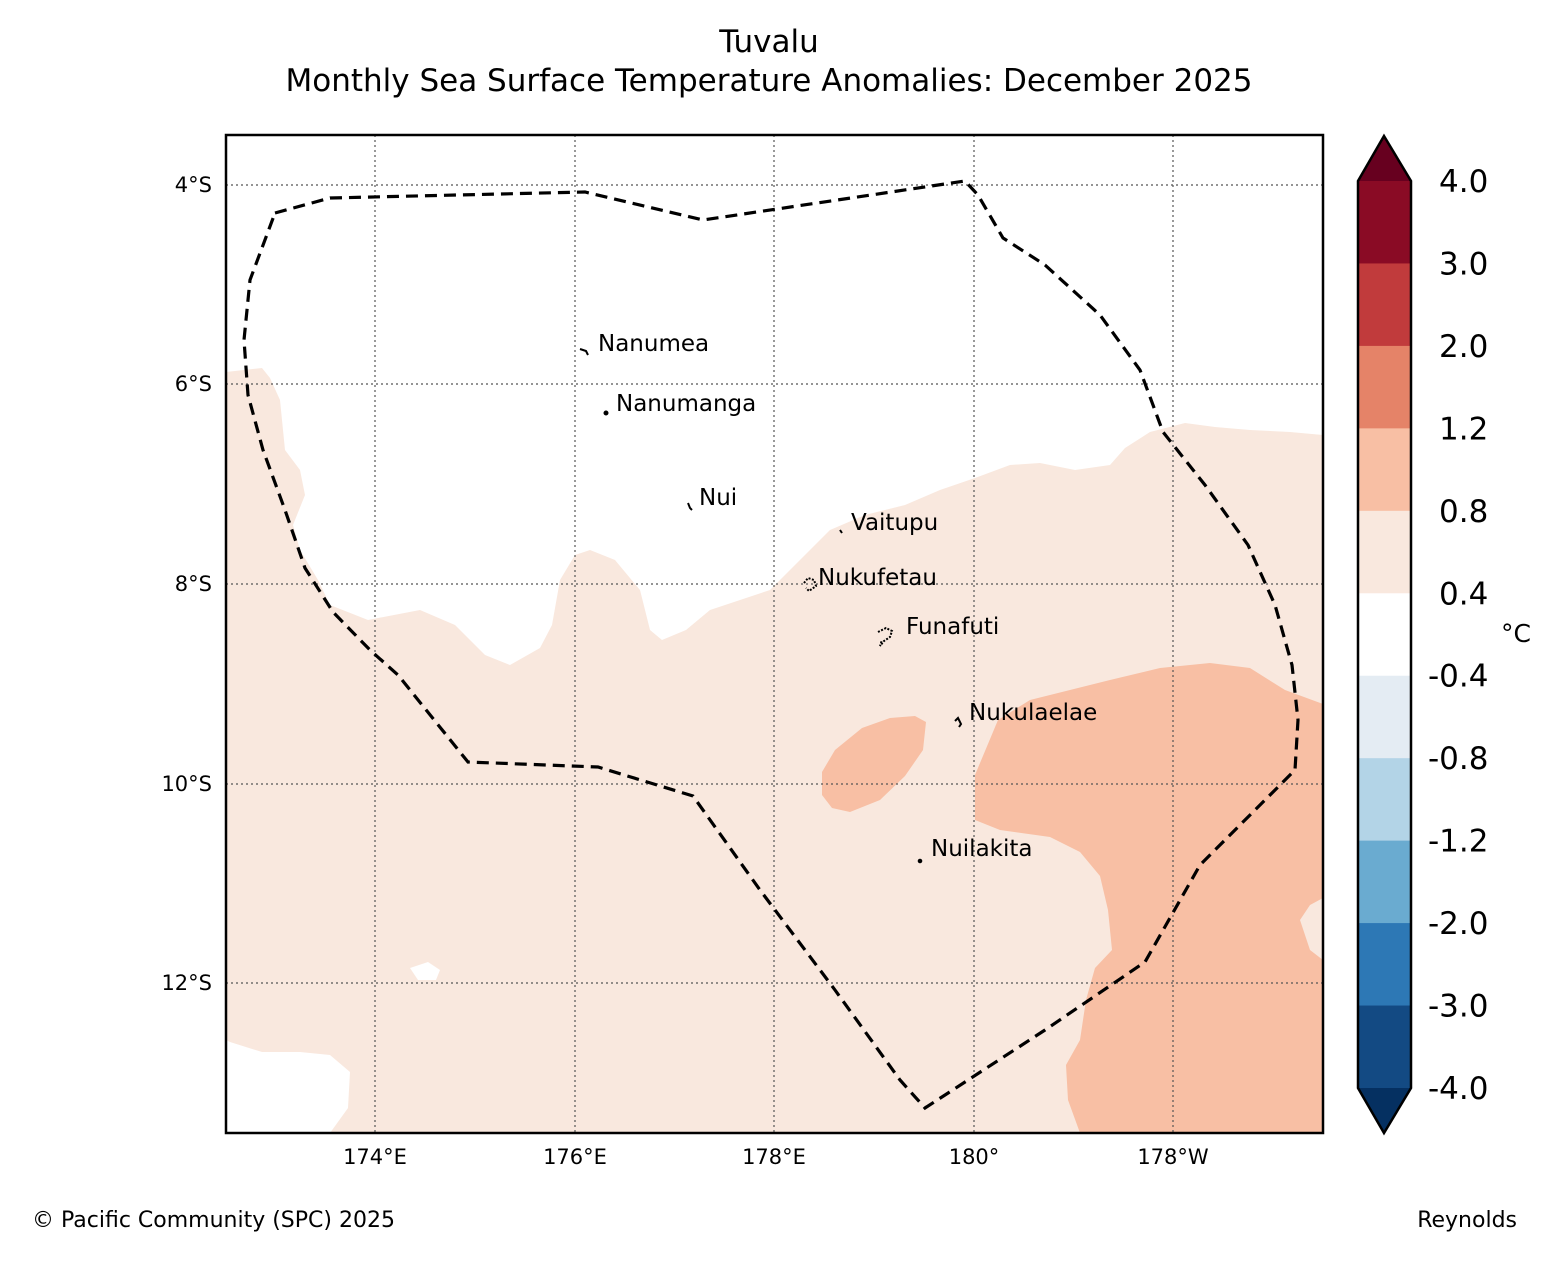 Image resolution: width=1562 pixels, height=1264 pixels. What do you see at coordinates (1149, 898) in the screenshot?
I see `anomaly-region-0-8-to-1-2-east` at bounding box center [1149, 898].